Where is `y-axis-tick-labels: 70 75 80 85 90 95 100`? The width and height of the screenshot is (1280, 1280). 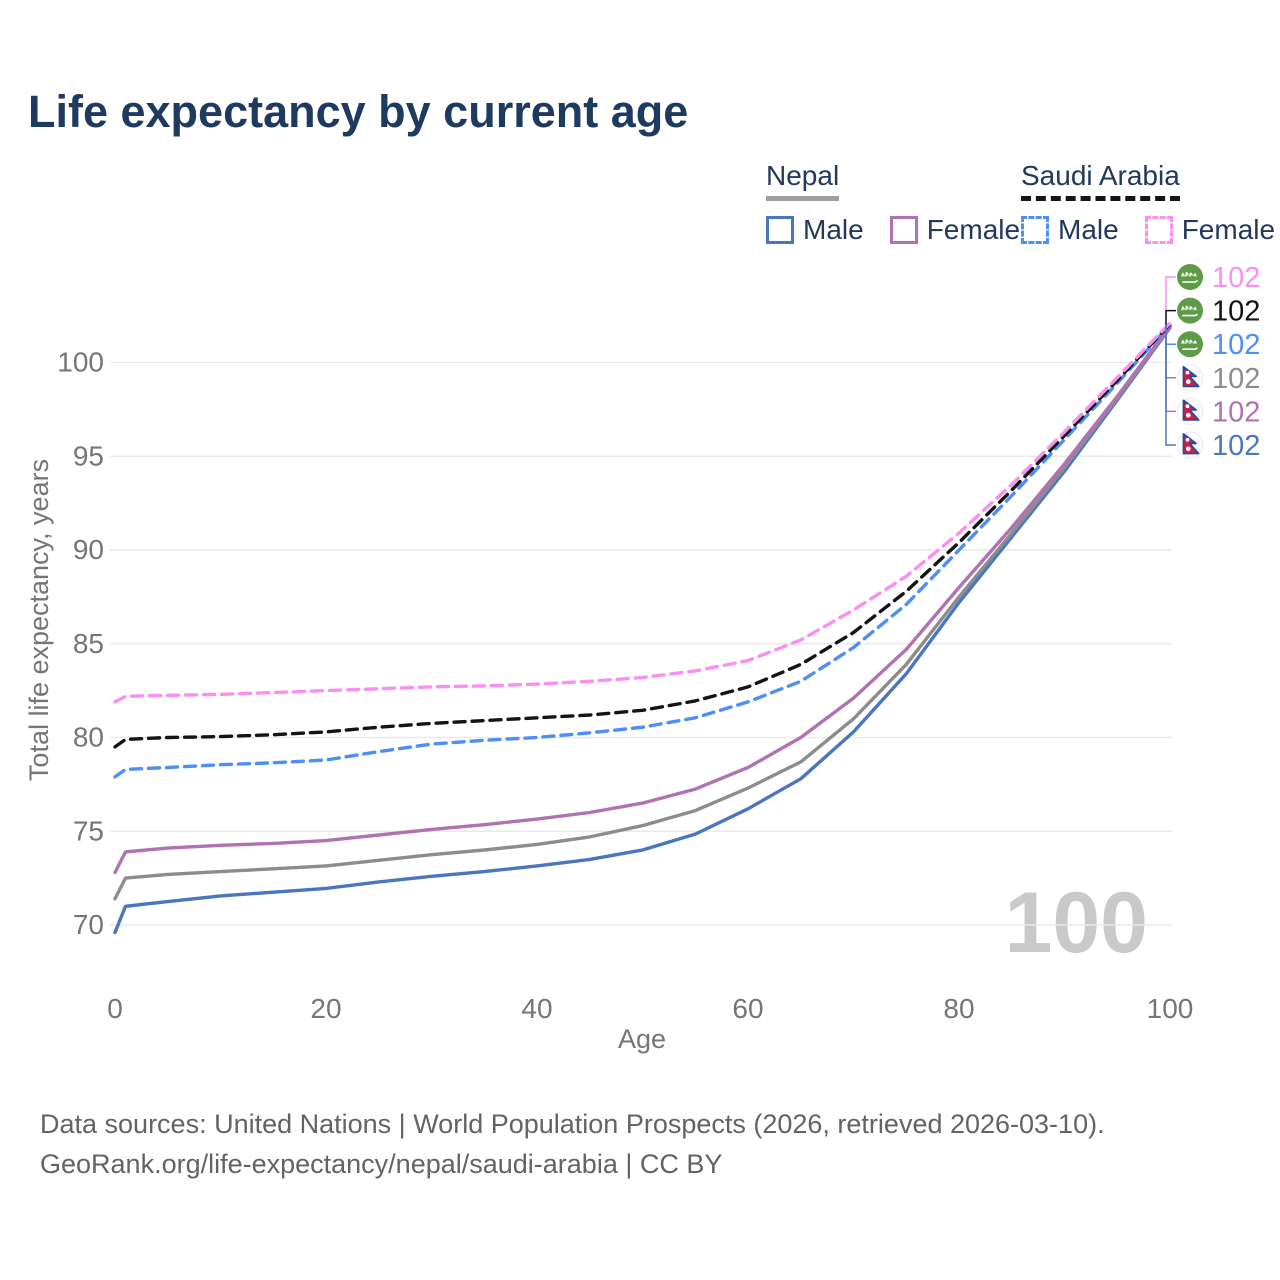
y-axis-tick-labels: 70 75 80 85 90 95 100 is located at coordinates (80, 644).